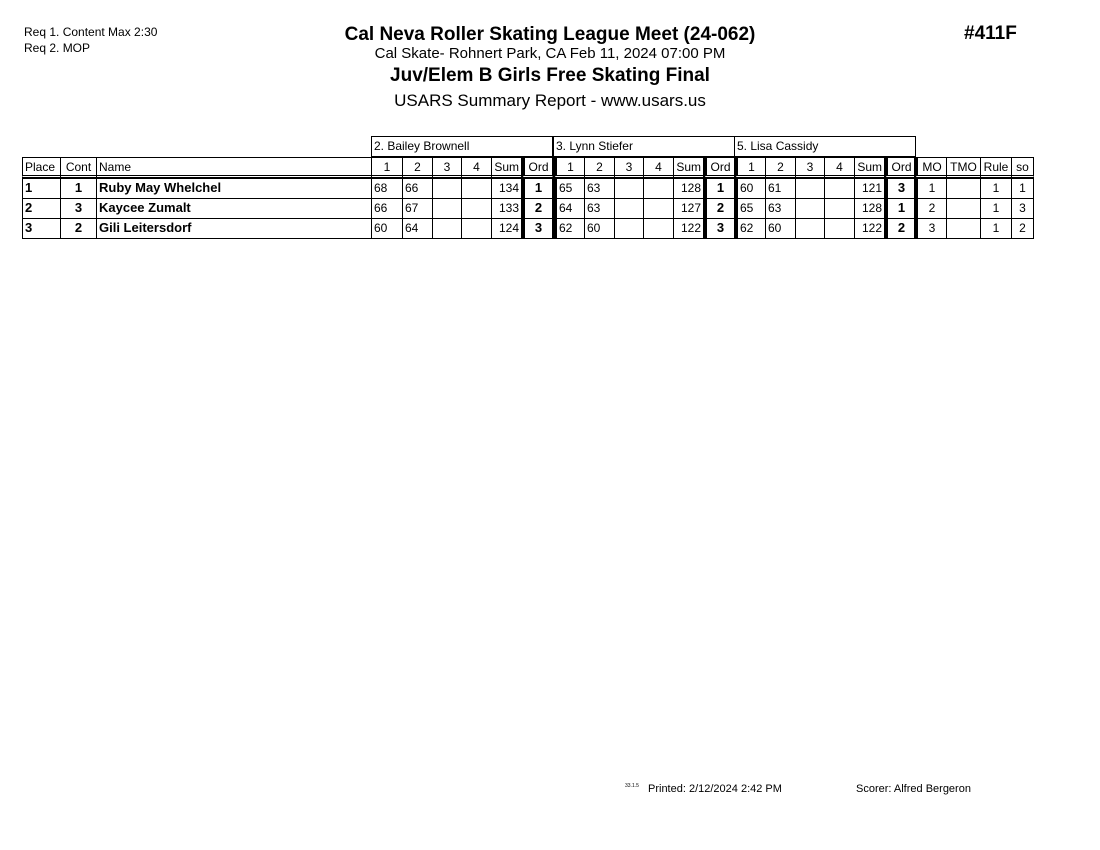 This screenshot has width=1100, height=850. What do you see at coordinates (387, 188) in the screenshot?
I see `judge-score: 68` at bounding box center [387, 188].